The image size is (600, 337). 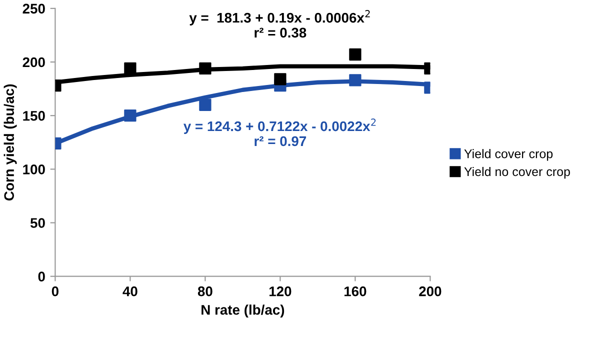 What do you see at coordinates (34, 115) in the screenshot?
I see `y-tick-label: 150` at bounding box center [34, 115].